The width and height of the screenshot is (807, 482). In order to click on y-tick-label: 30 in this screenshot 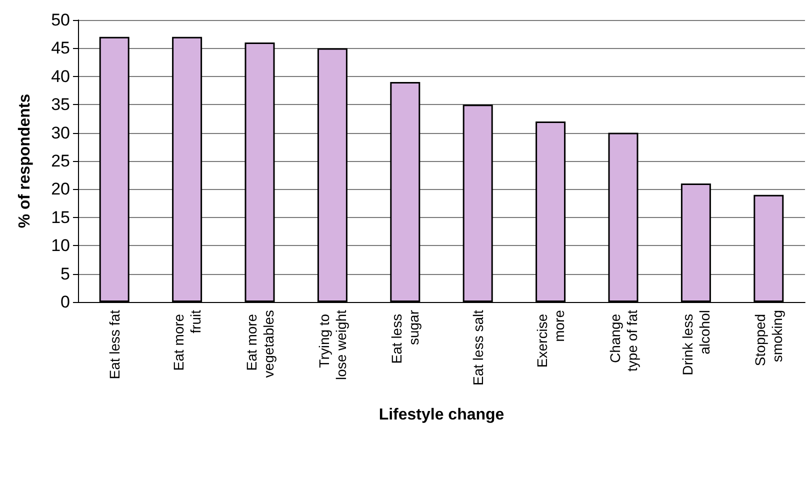, I will do `click(60, 132)`.